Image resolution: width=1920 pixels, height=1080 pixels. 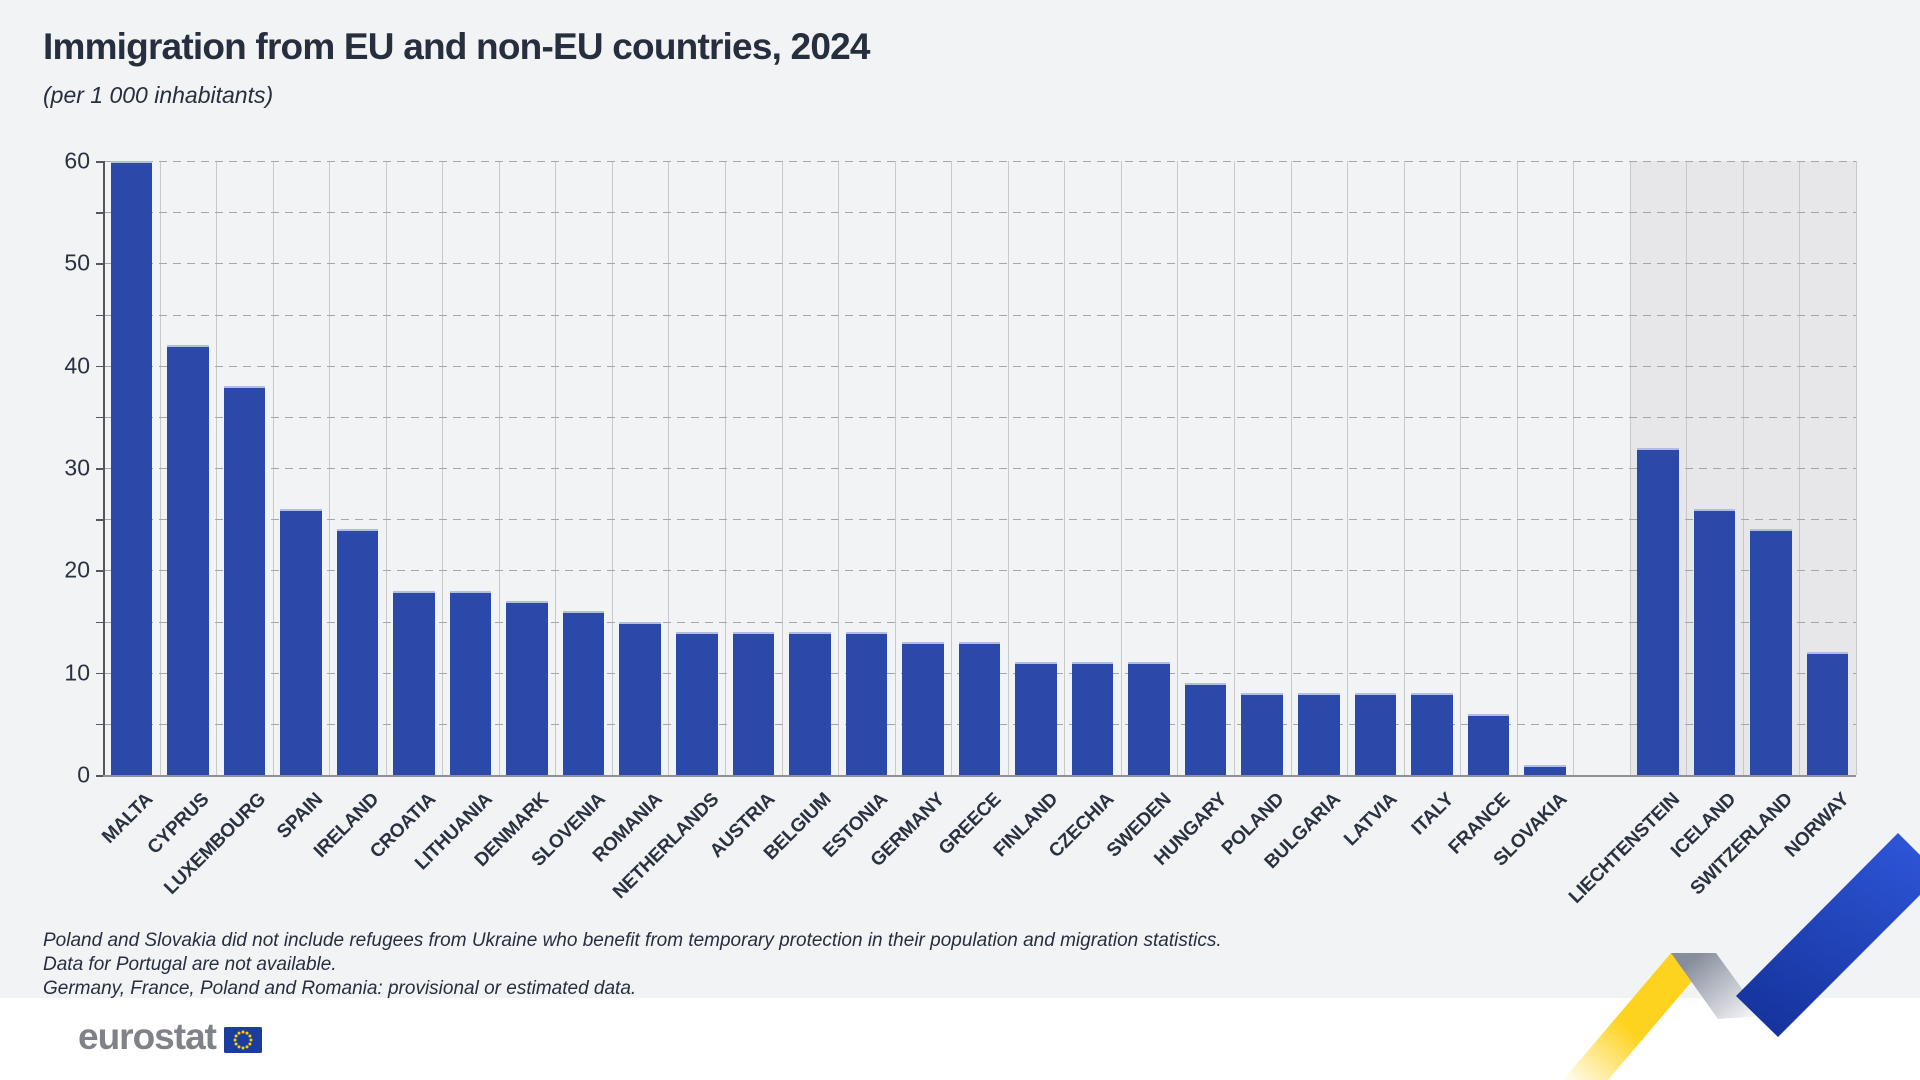 What do you see at coordinates (414, 682) in the screenshot?
I see `bar-croatia` at bounding box center [414, 682].